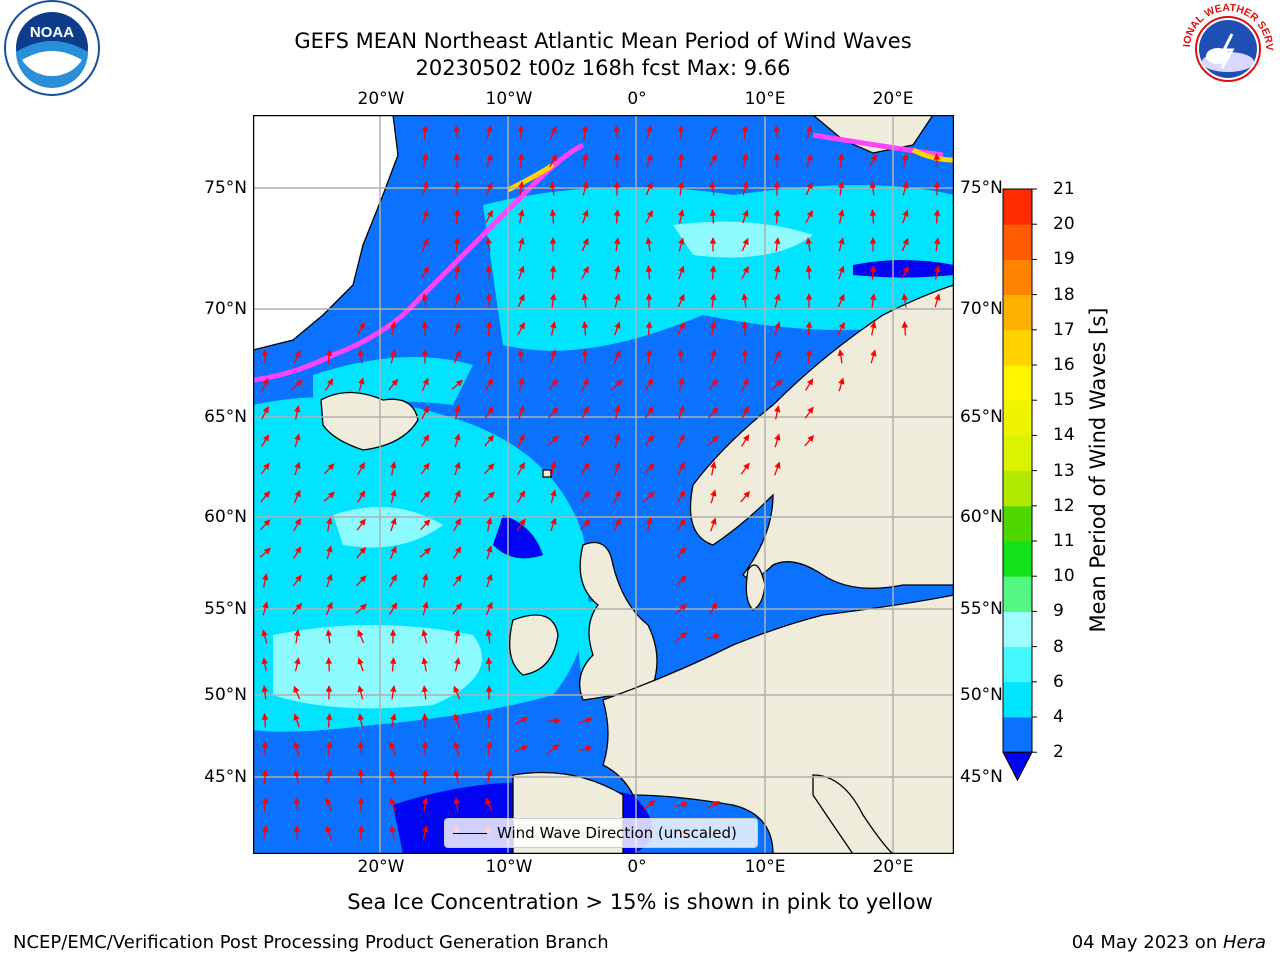 This screenshot has width=1280, height=960. What do you see at coordinates (1064, 329) in the screenshot?
I see `colorbar-tick-label: 17` at bounding box center [1064, 329].